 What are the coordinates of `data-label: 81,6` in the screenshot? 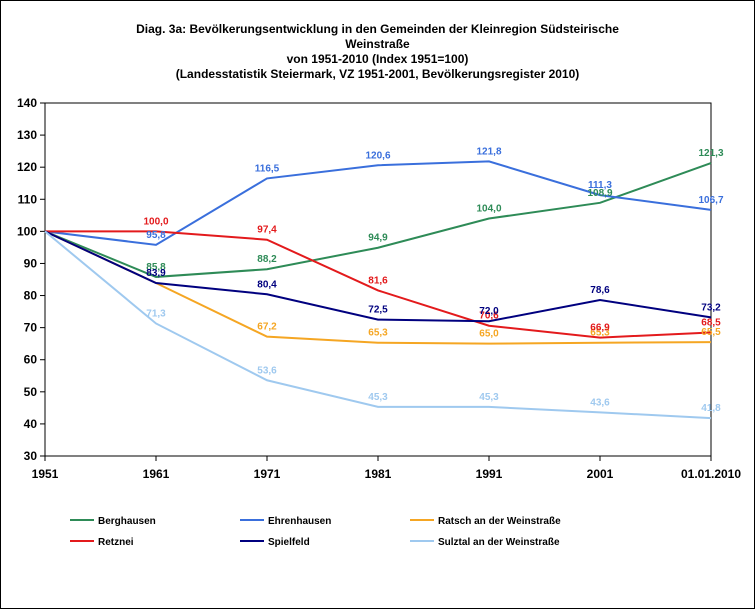 It's located at (378, 280).